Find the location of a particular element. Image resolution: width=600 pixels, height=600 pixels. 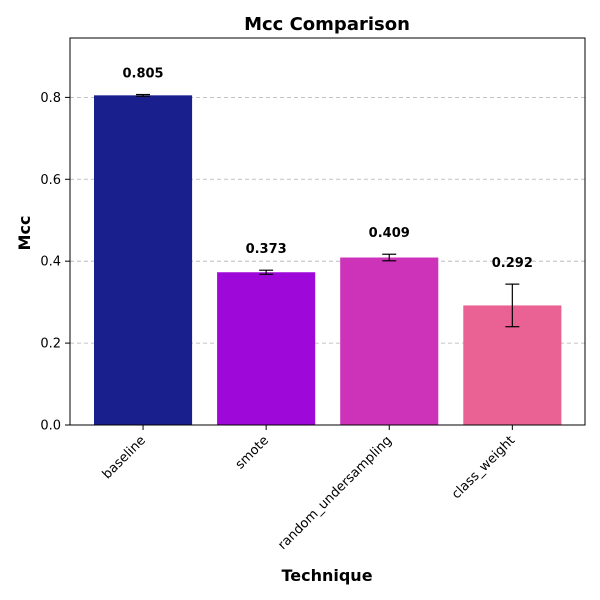

y-tick-label: 0.8 is located at coordinates (50, 98).